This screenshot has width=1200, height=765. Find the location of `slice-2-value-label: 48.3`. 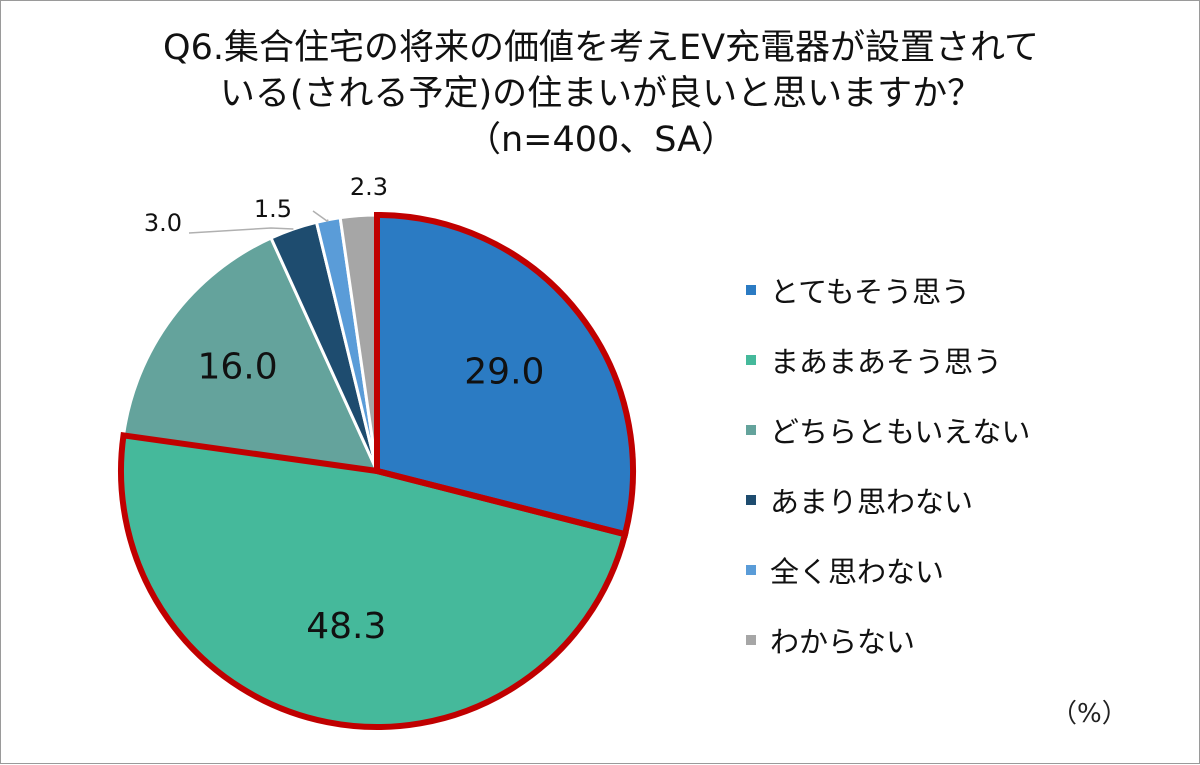

slice-2-value-label: 48.3 is located at coordinates (346, 626).